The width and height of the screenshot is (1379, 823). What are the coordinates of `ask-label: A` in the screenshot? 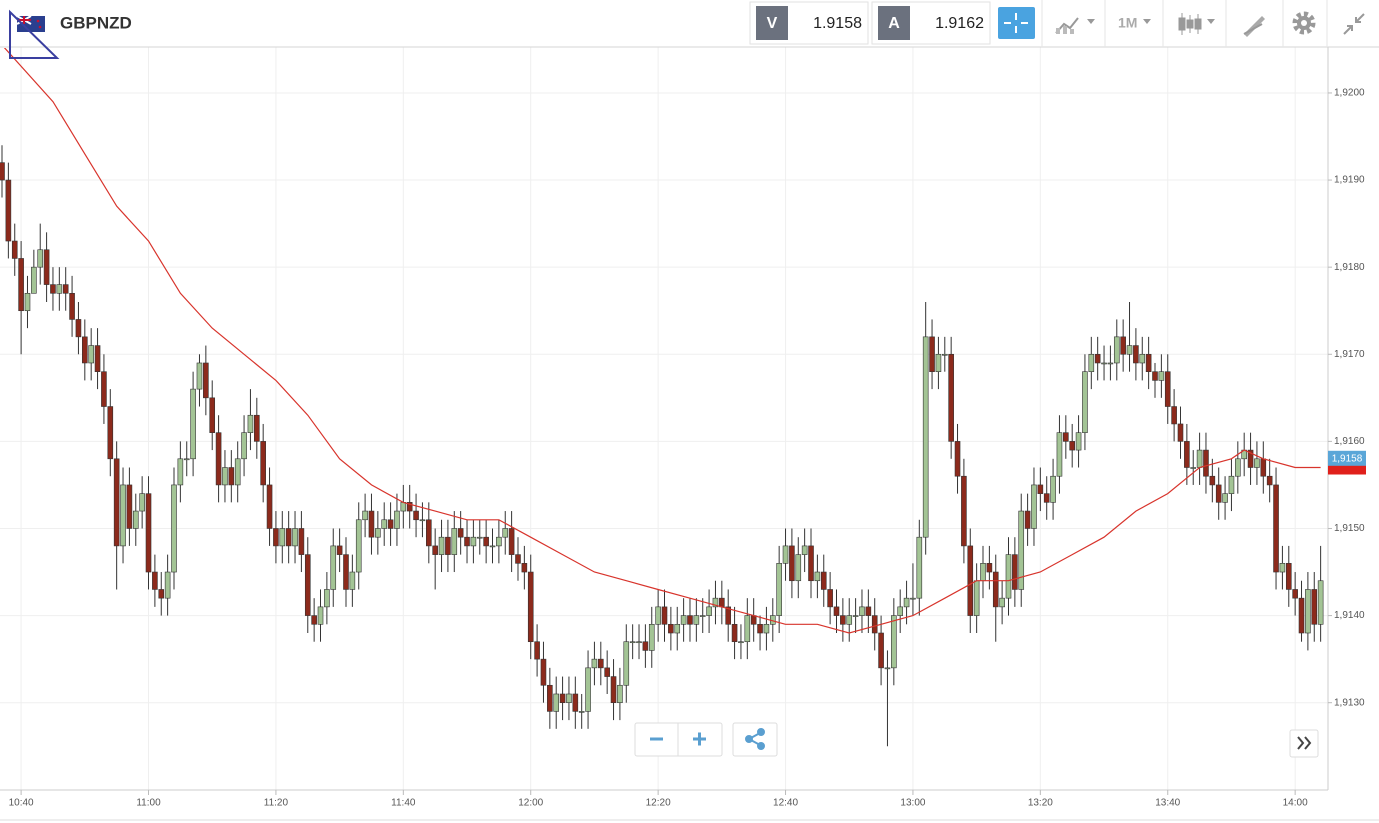 It's located at (894, 23).